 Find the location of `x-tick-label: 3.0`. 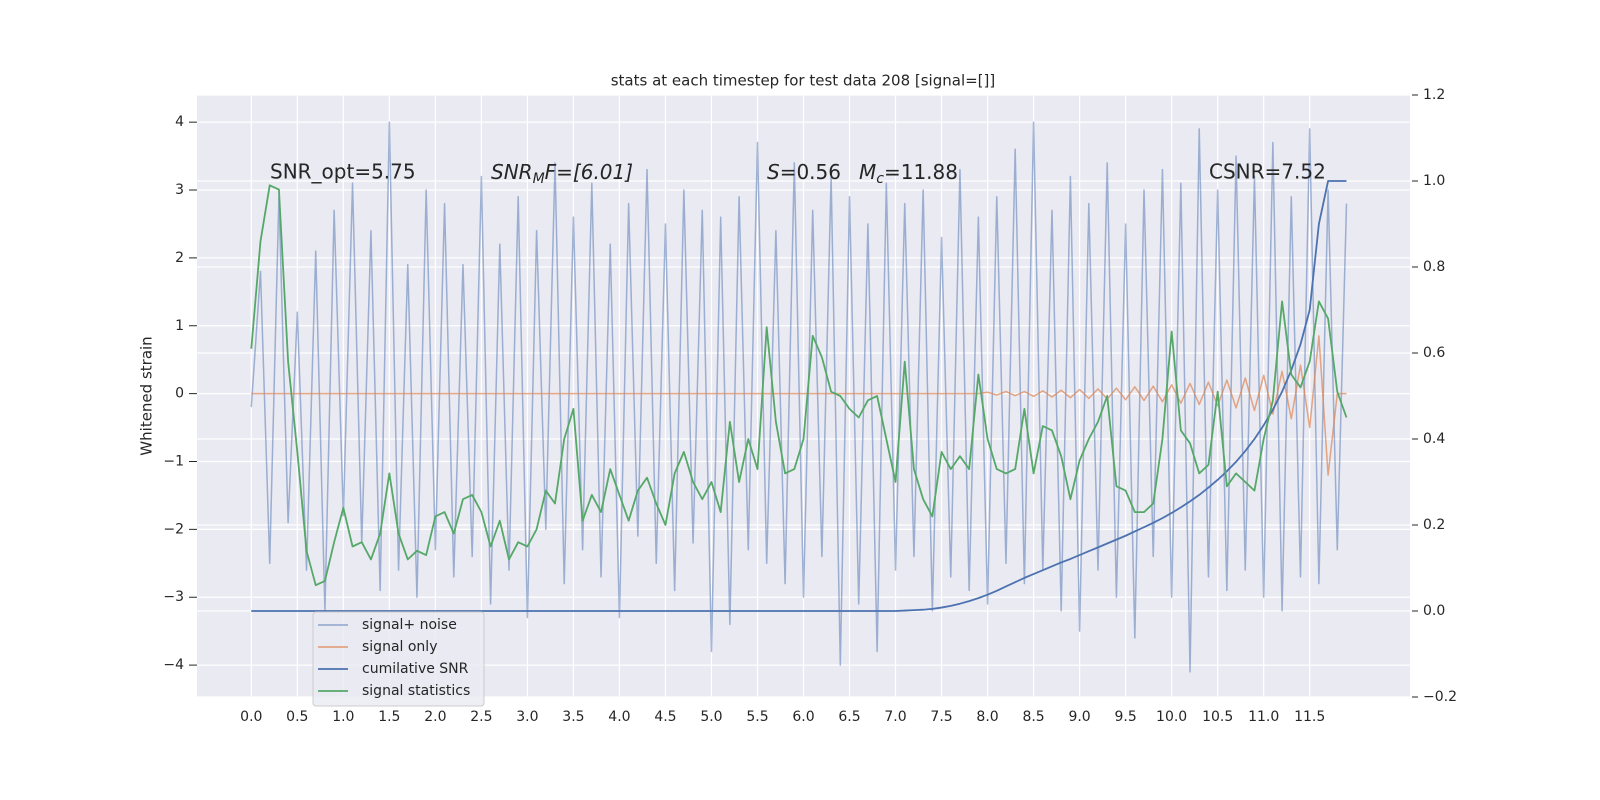

x-tick-label: 3.0 is located at coordinates (527, 717).